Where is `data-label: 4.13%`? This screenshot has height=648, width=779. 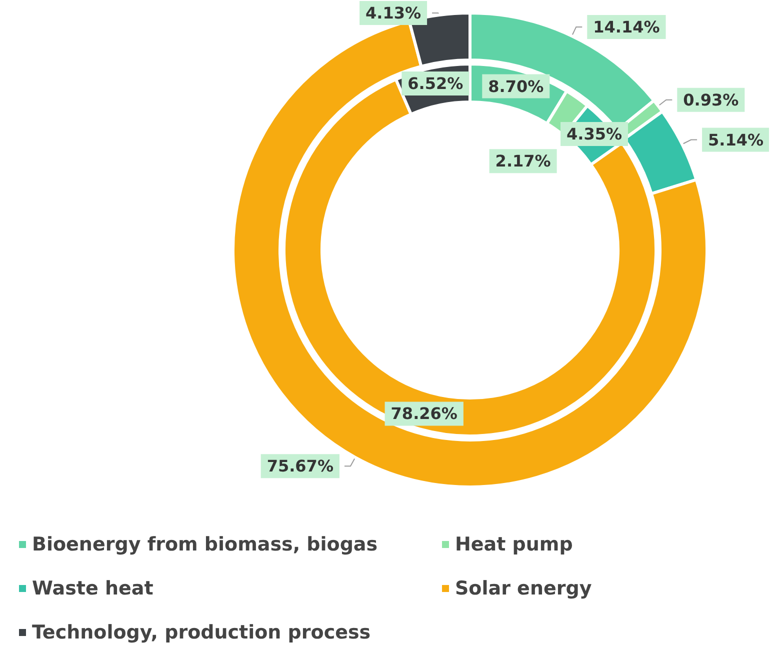 data-label: 4.13% is located at coordinates (394, 13).